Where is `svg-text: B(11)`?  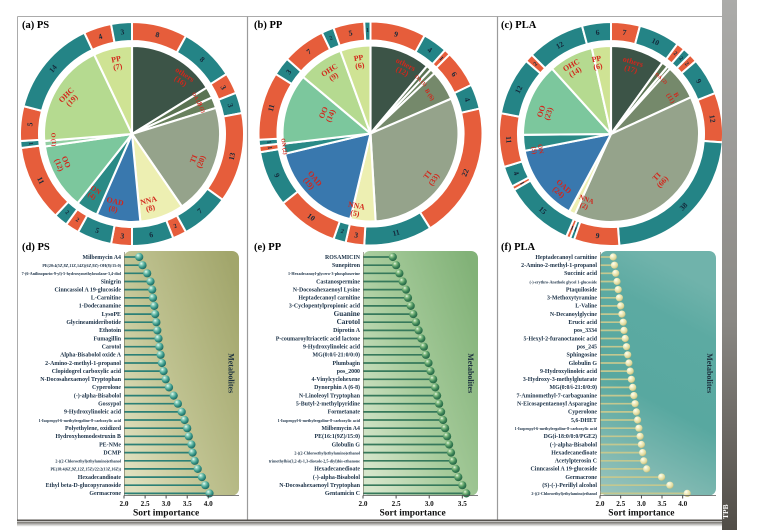 svg-text: B(11) is located at coordinates (672, 97).